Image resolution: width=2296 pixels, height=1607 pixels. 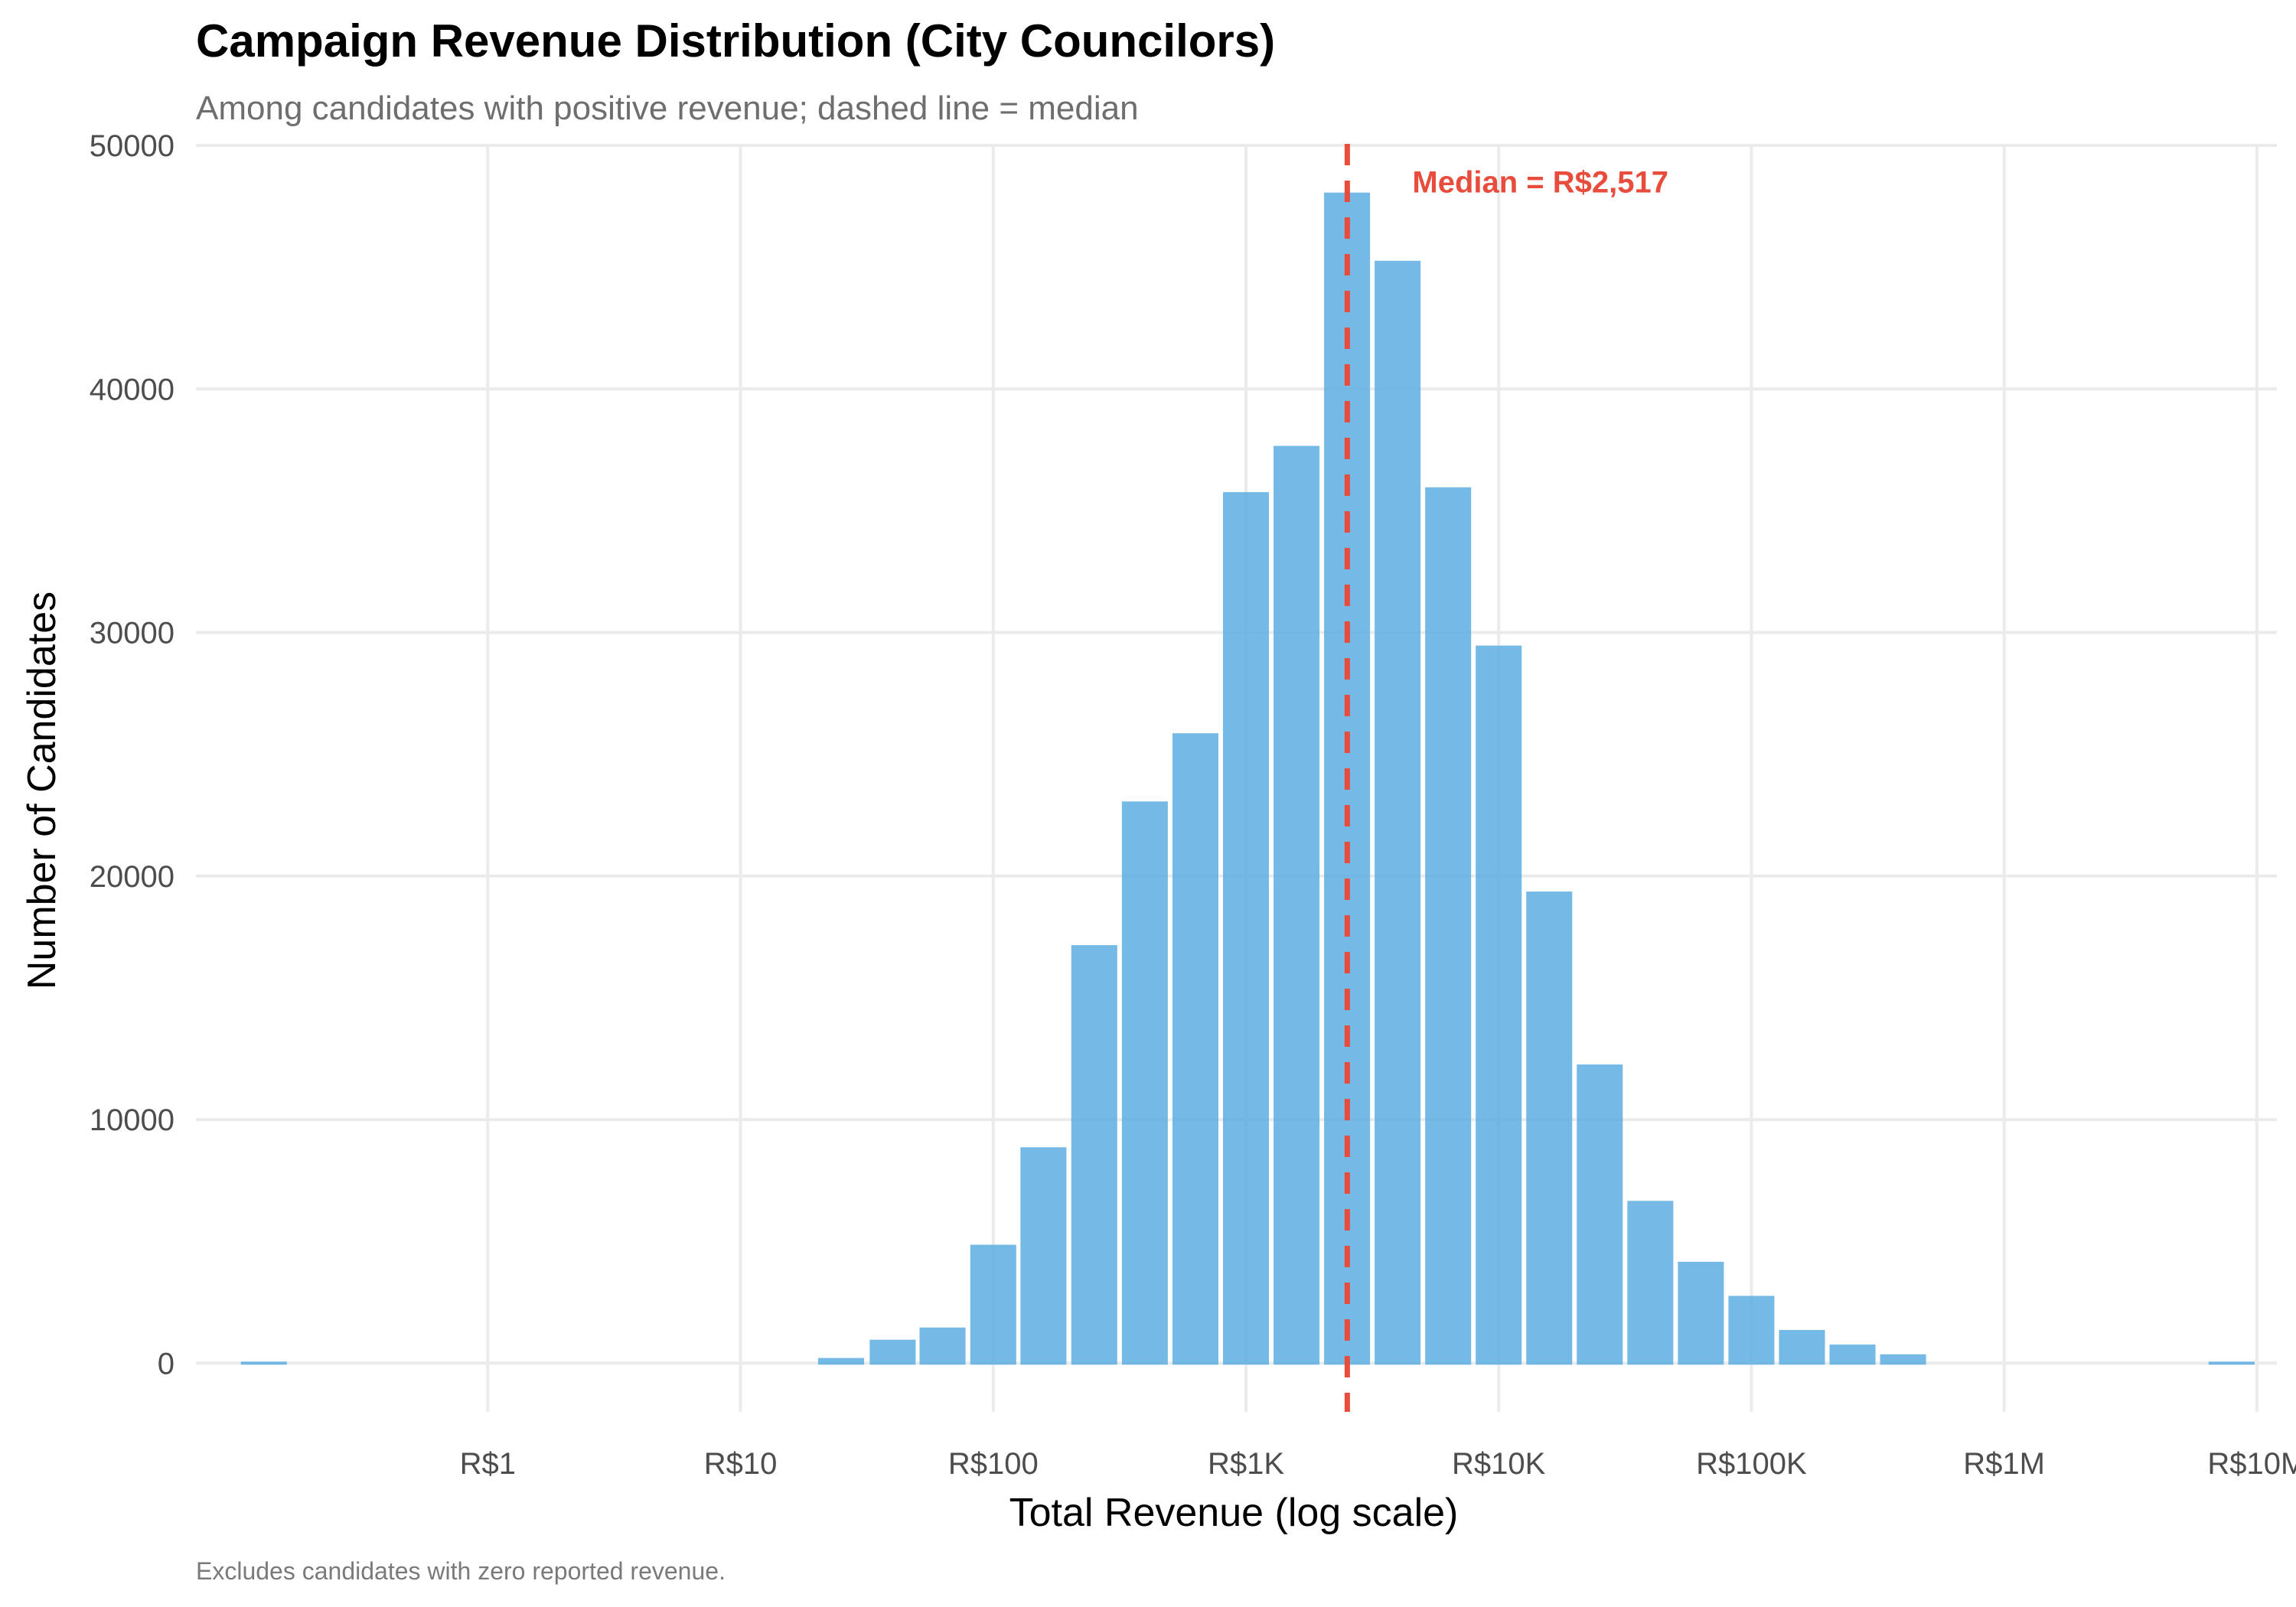 What do you see at coordinates (132, 633) in the screenshot?
I see `y-tick-label: 30000` at bounding box center [132, 633].